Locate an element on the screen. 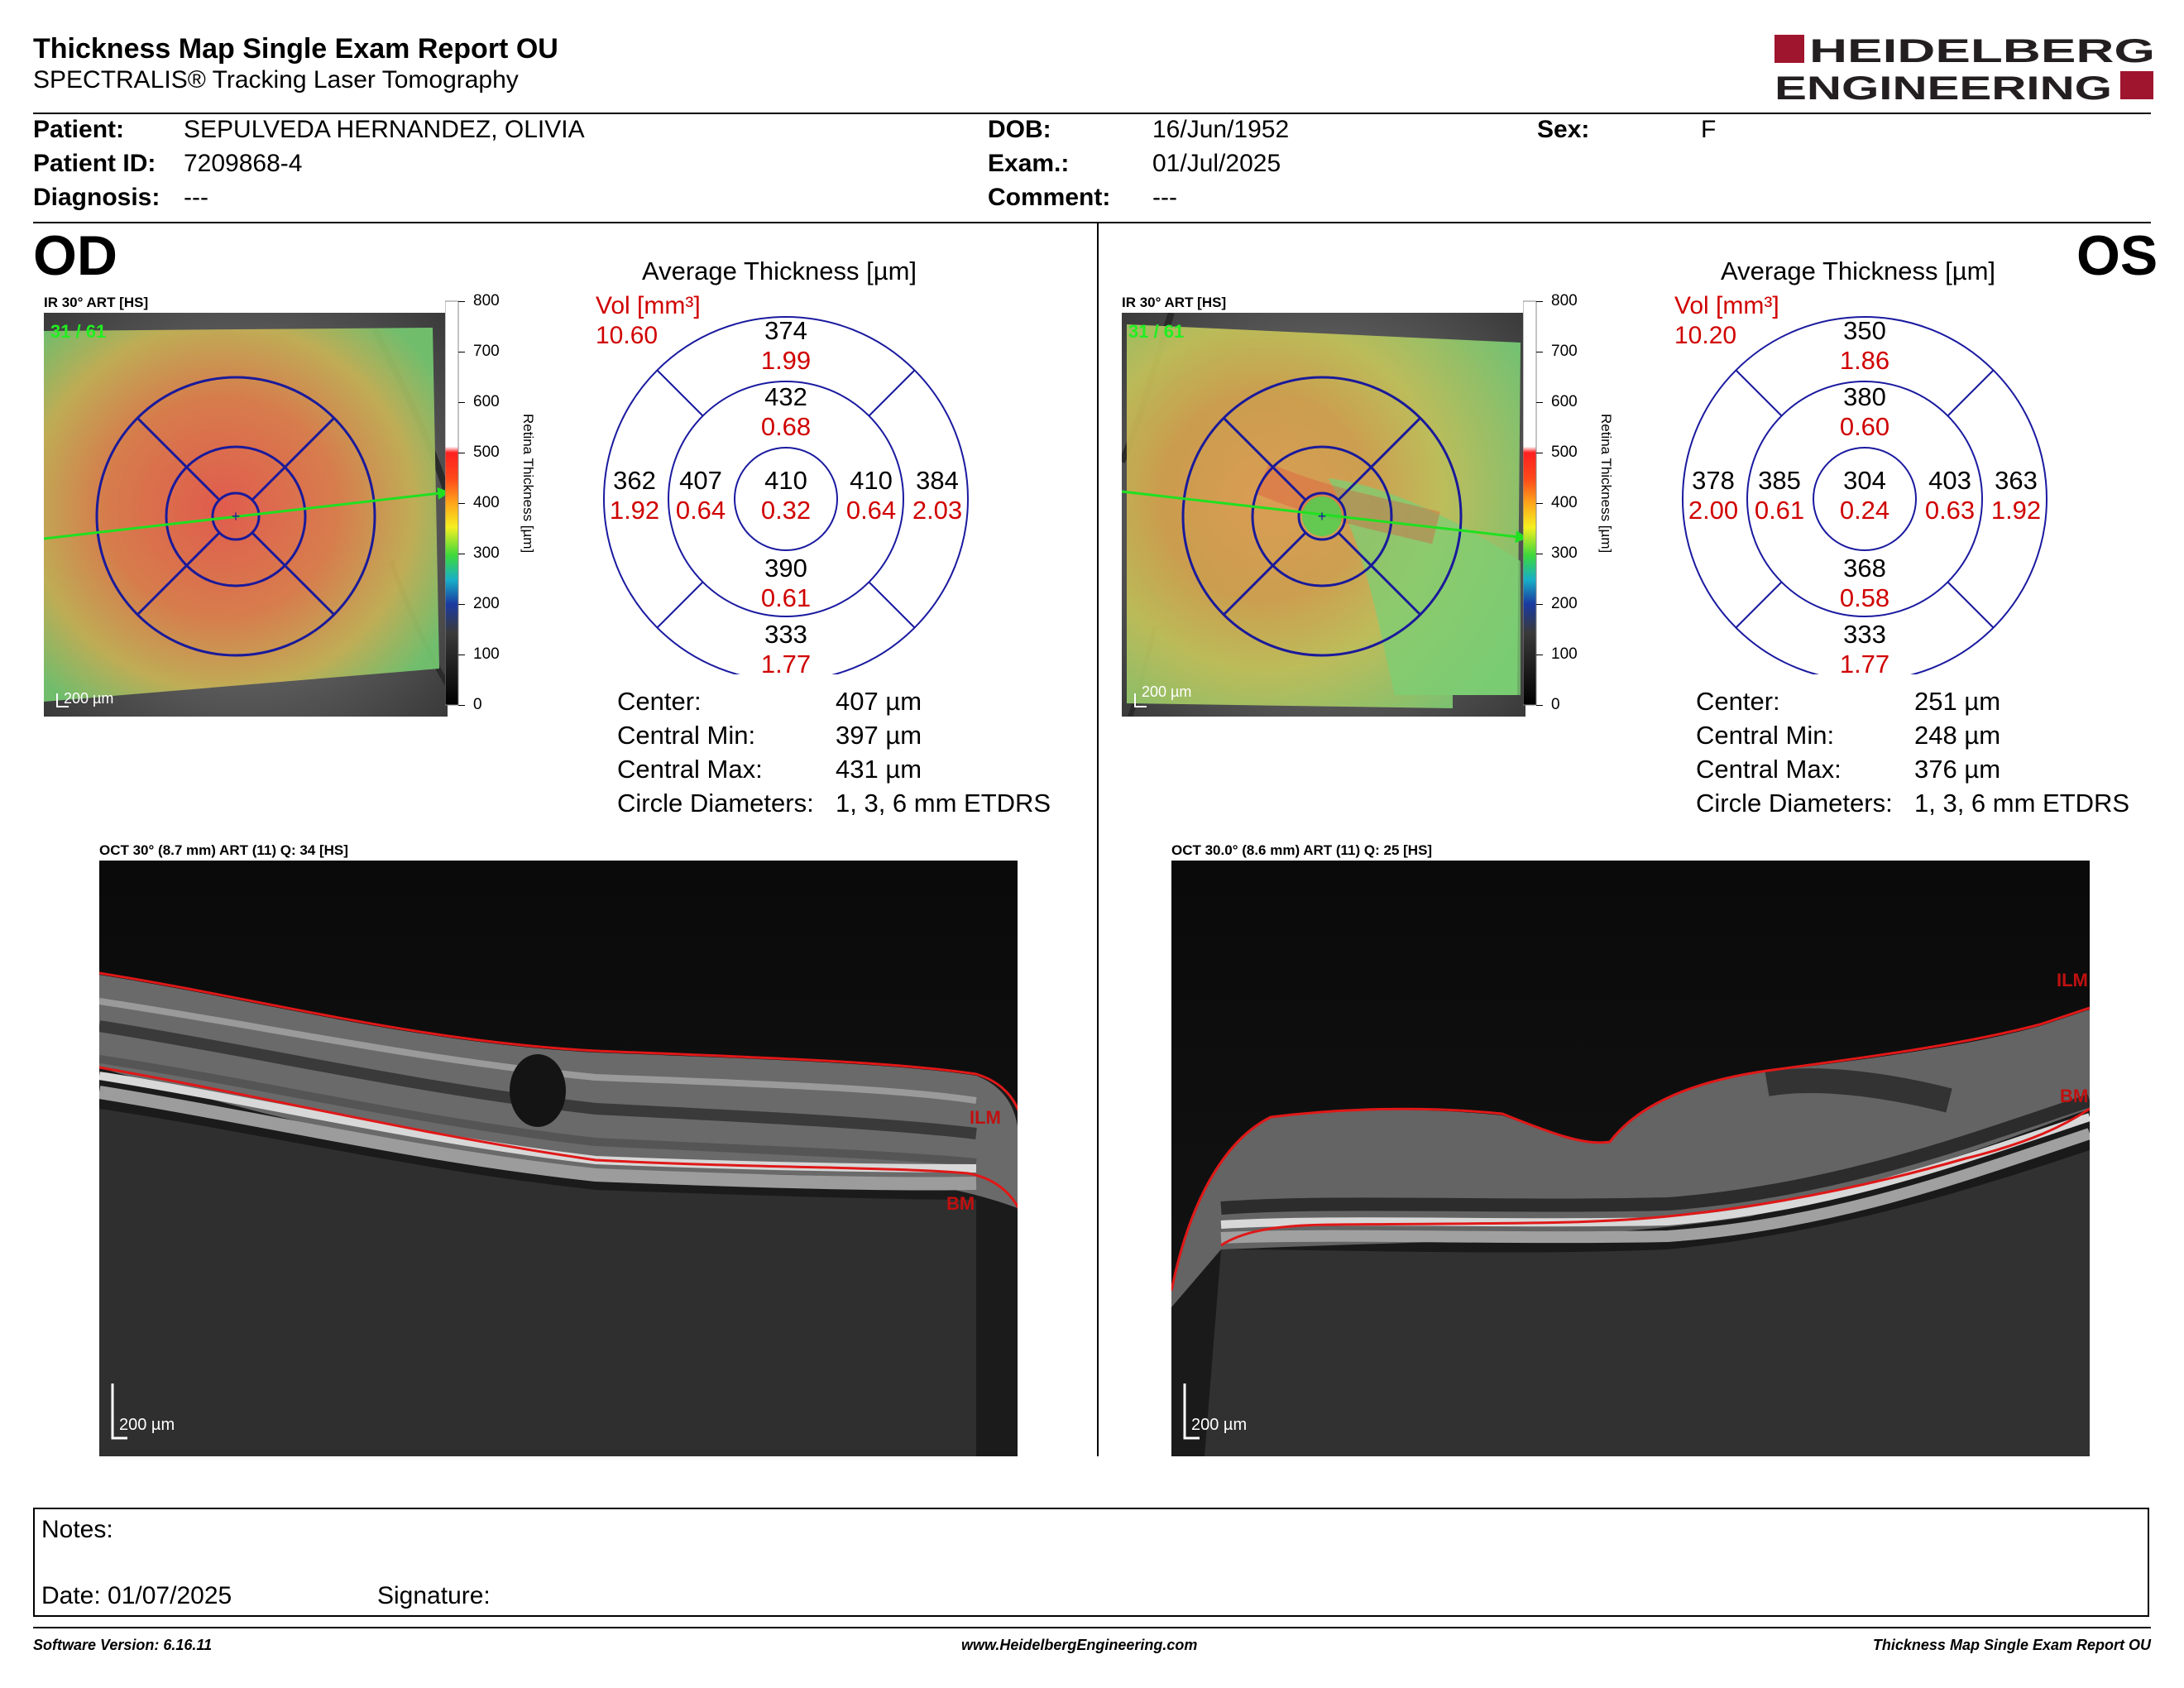  os-sector-center-volume: 0.24 is located at coordinates (1864, 510).